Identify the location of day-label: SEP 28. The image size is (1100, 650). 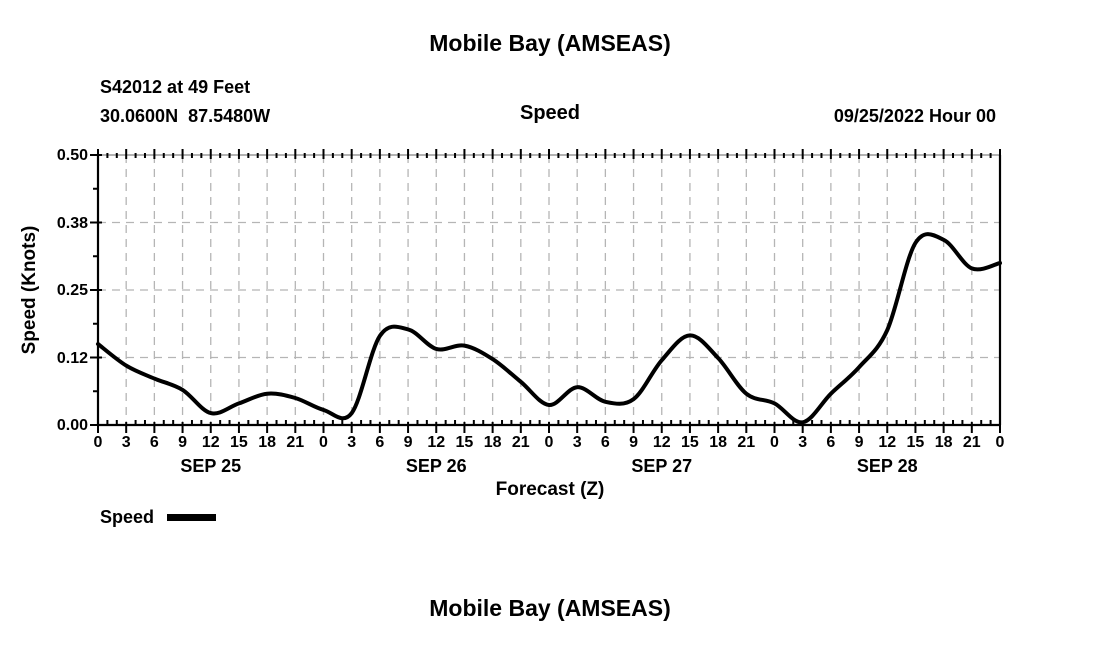
(887, 466).